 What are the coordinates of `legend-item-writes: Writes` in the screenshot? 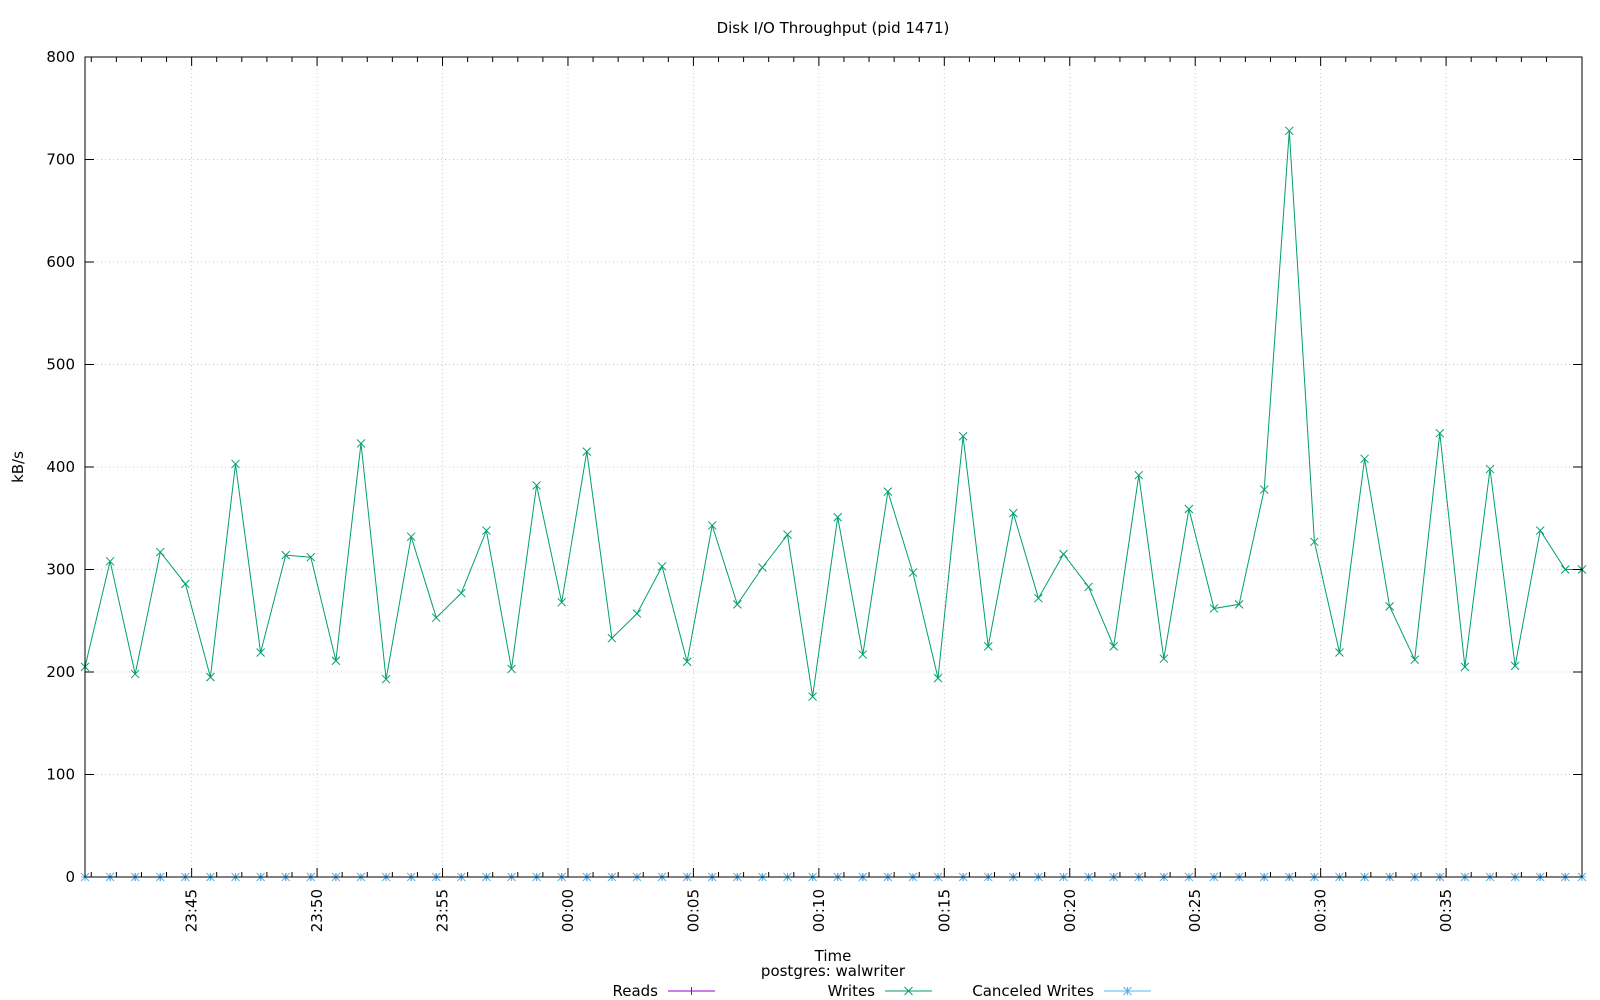 It's located at (880, 991).